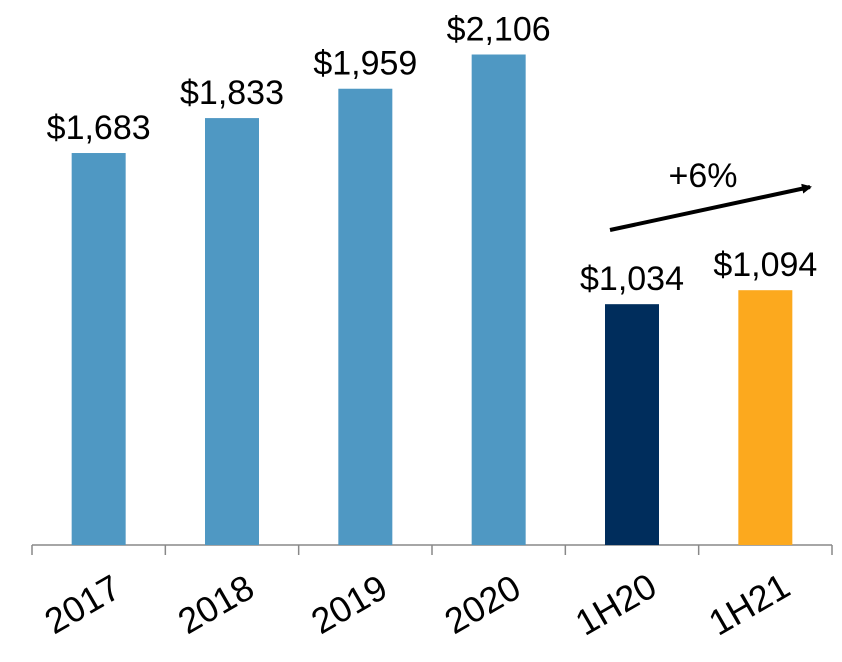 The height and width of the screenshot is (662, 842). I want to click on value-label: $1,683, so click(99, 128).